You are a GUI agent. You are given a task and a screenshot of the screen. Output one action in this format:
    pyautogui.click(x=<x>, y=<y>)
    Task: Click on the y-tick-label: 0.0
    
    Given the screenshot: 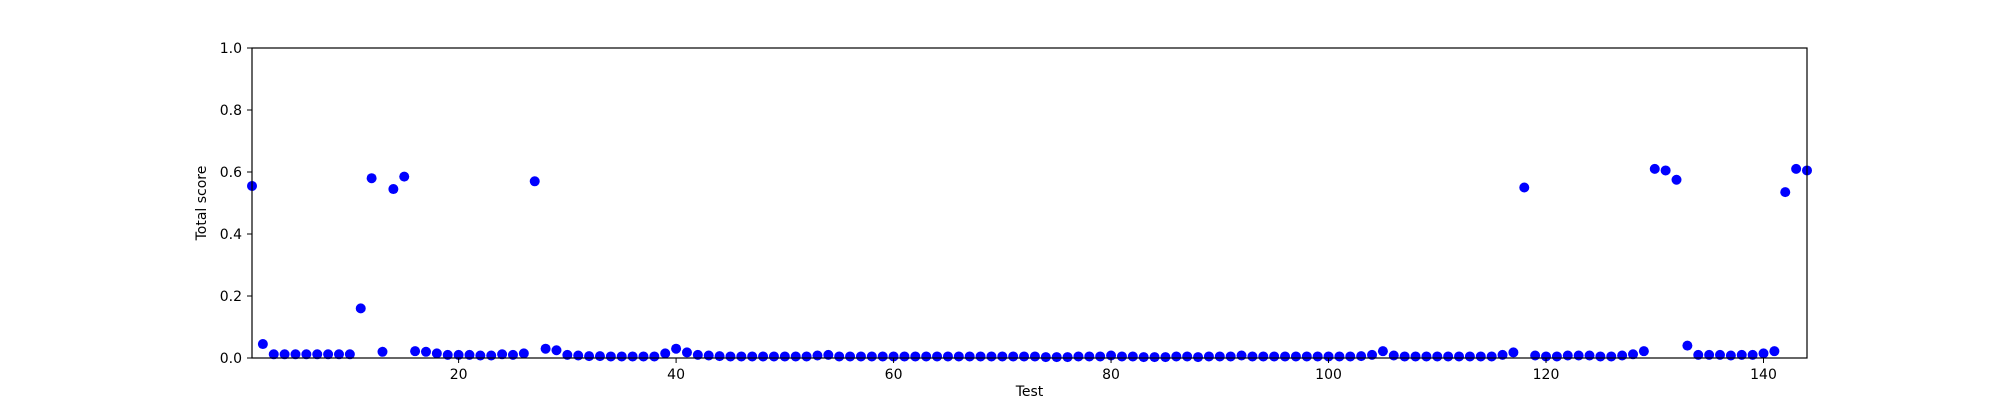 What is the action you would take?
    pyautogui.click(x=231, y=359)
    